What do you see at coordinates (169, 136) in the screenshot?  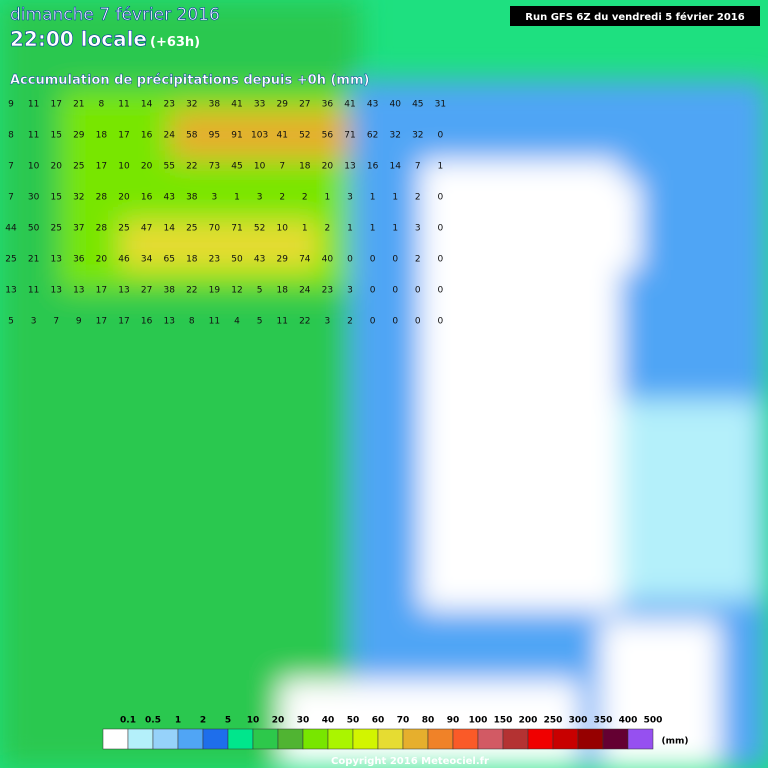 I see `grid-value: 24` at bounding box center [169, 136].